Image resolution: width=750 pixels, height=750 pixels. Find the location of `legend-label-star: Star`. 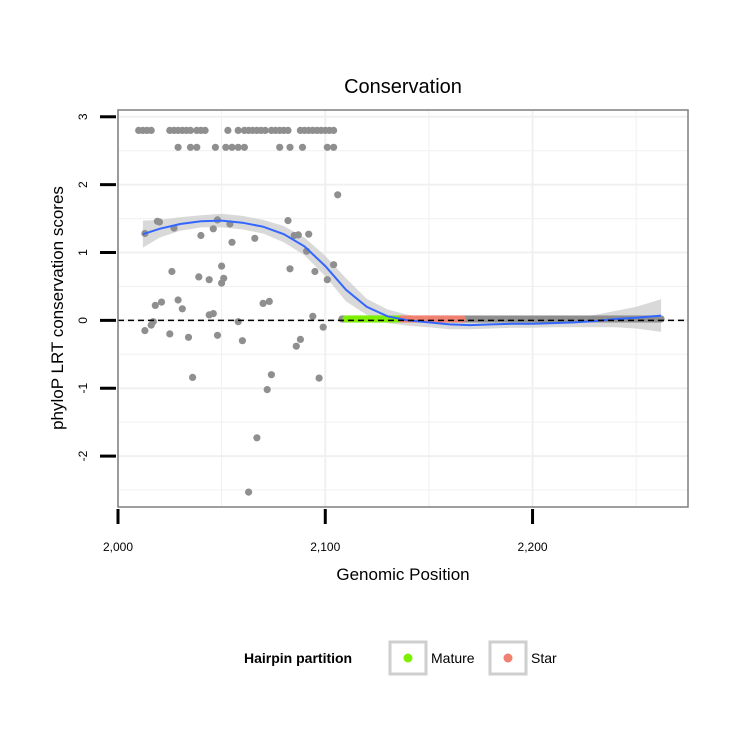

legend-label-star: Star is located at coordinates (544, 658).